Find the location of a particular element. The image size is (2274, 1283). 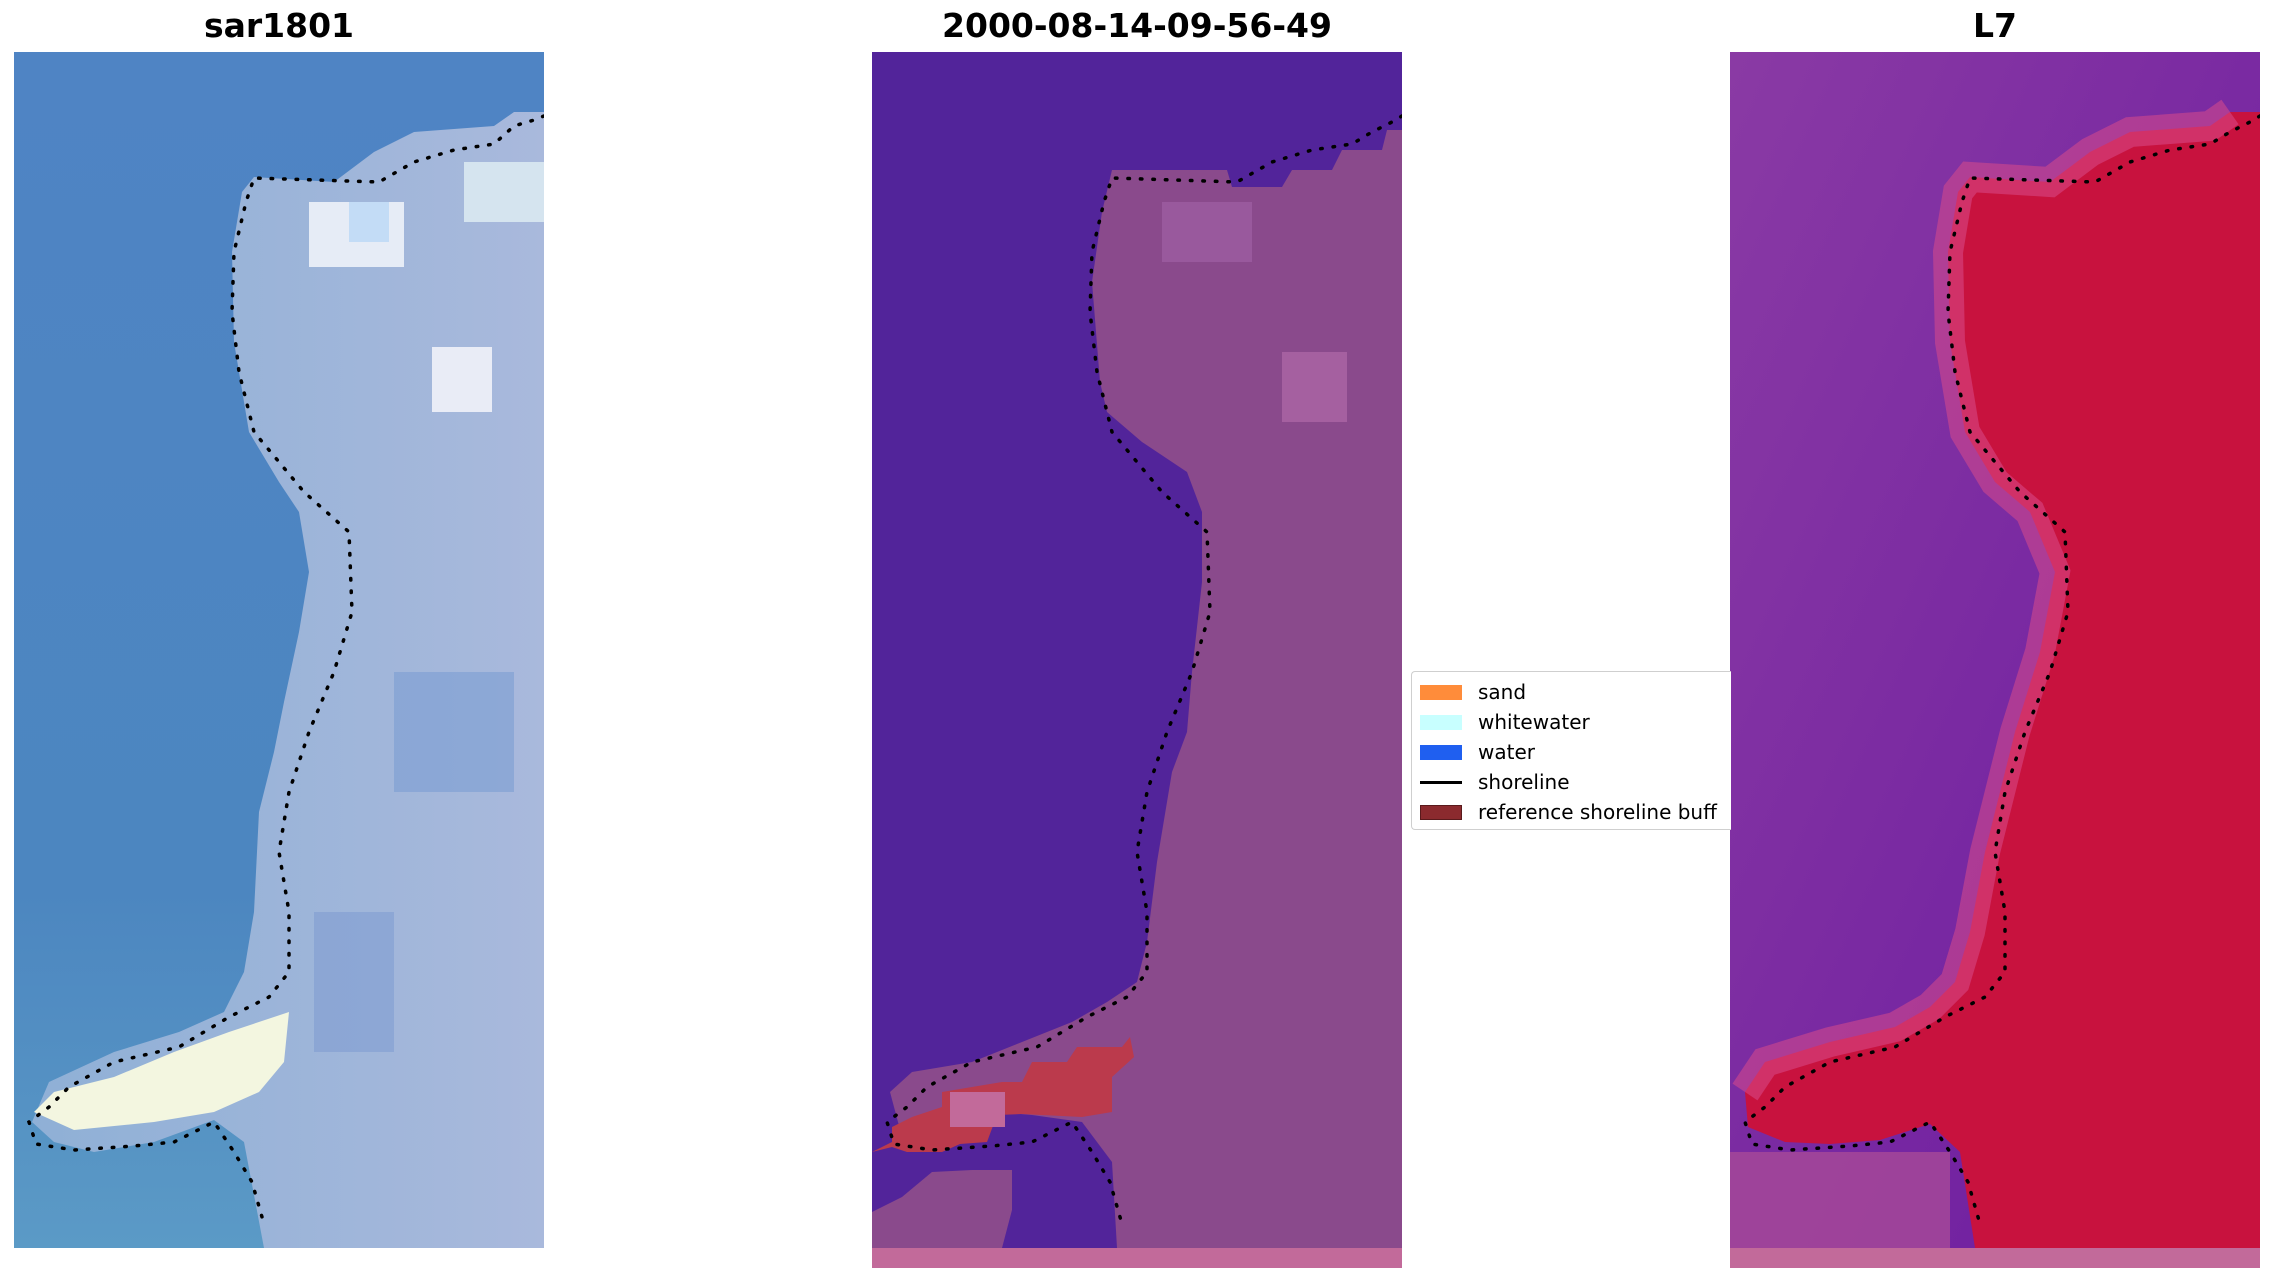

legend-label-sand: sand is located at coordinates (1502, 692).